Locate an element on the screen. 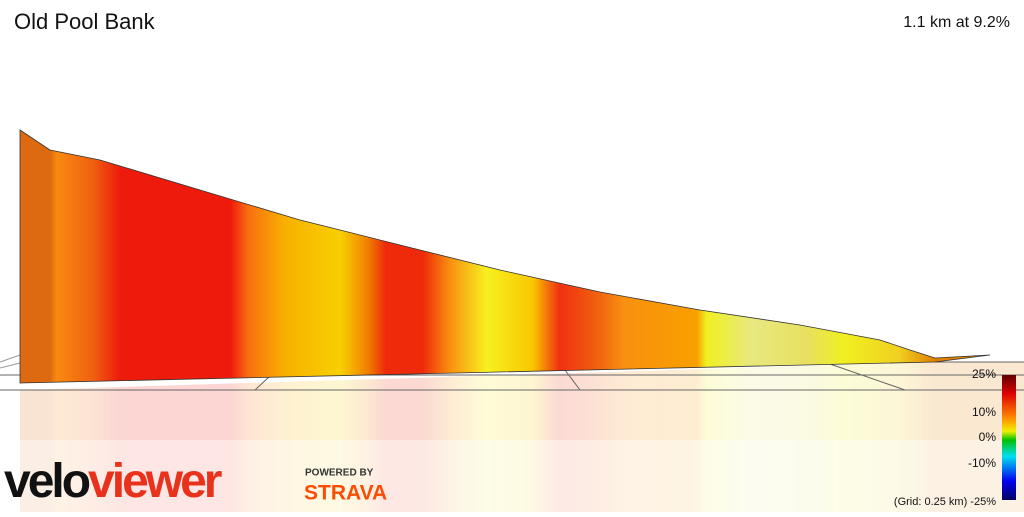 This screenshot has width=1024, height=517. title: Old Pool Bank is located at coordinates (85, 21).